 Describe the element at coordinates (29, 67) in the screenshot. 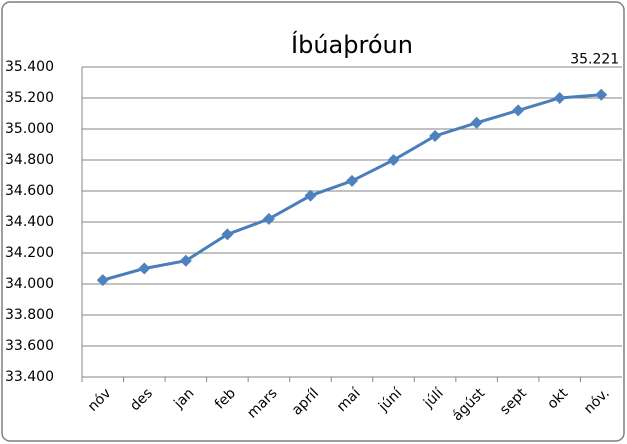

I see `y-tick-label: 35.400` at that location.